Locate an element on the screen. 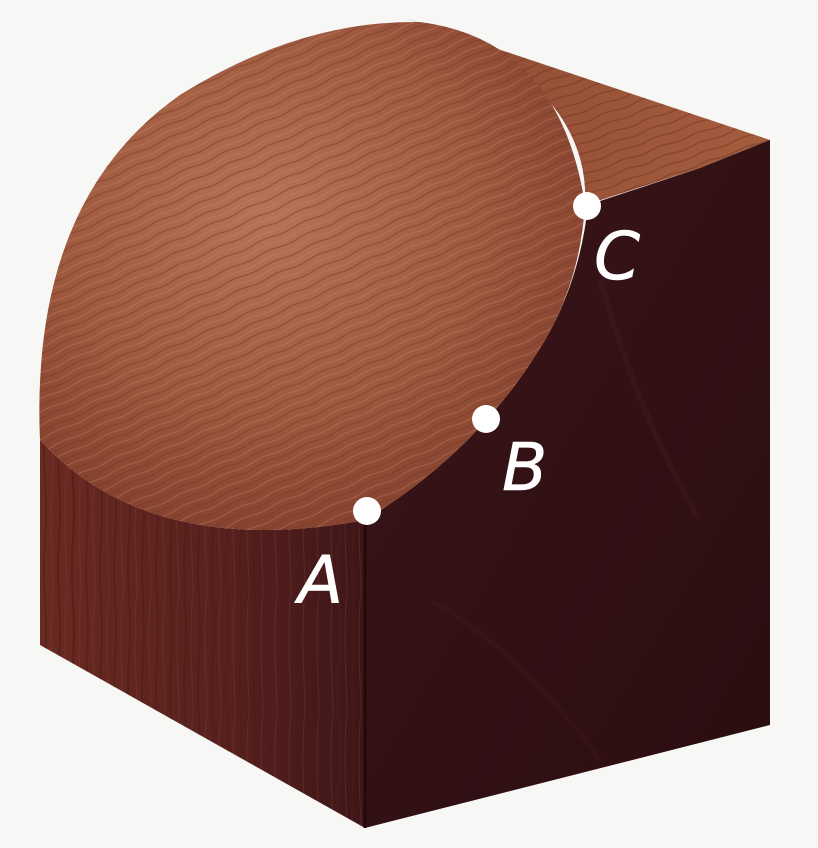  point-a-label: A is located at coordinates (318, 580).